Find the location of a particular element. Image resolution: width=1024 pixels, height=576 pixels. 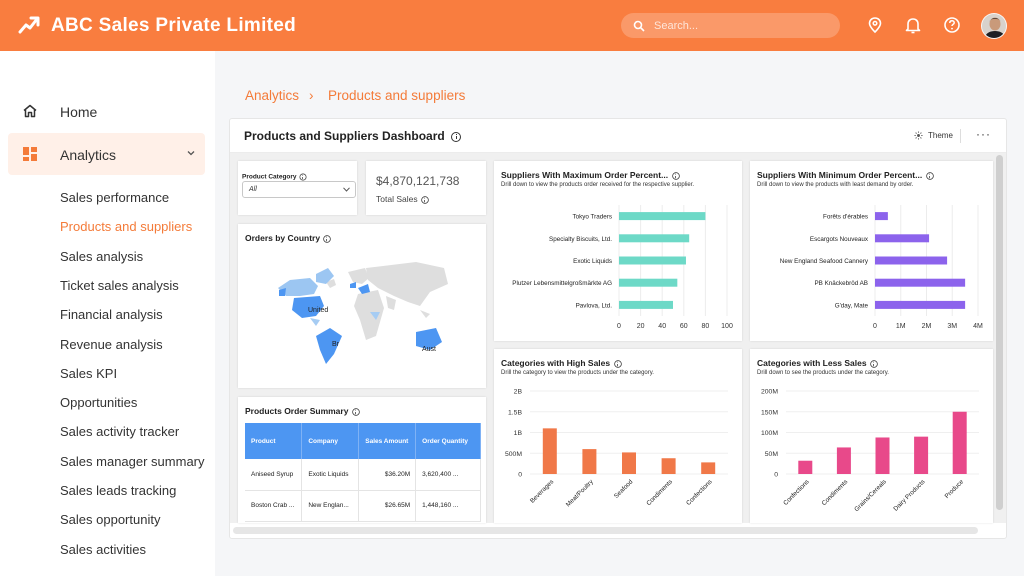

sidebar-subitem: Sales opportunity is located at coordinates (110, 520).